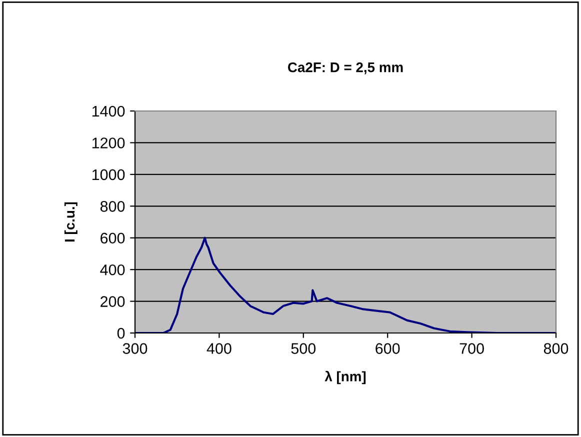 The height and width of the screenshot is (437, 581). What do you see at coordinates (71, 222) in the screenshot?
I see `y-axis-title: I [c.u.]` at bounding box center [71, 222].